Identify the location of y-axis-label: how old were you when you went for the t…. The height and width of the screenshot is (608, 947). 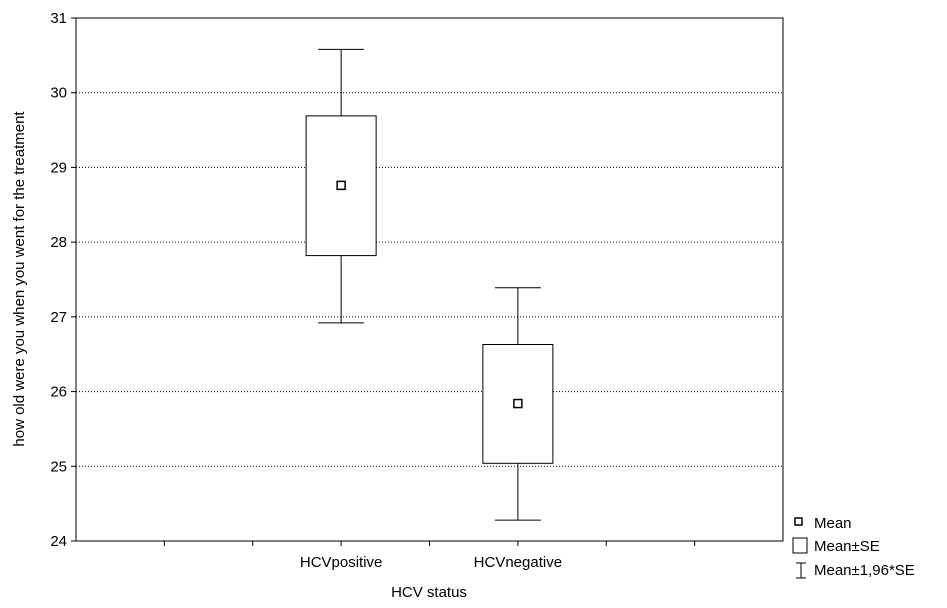
(19, 279).